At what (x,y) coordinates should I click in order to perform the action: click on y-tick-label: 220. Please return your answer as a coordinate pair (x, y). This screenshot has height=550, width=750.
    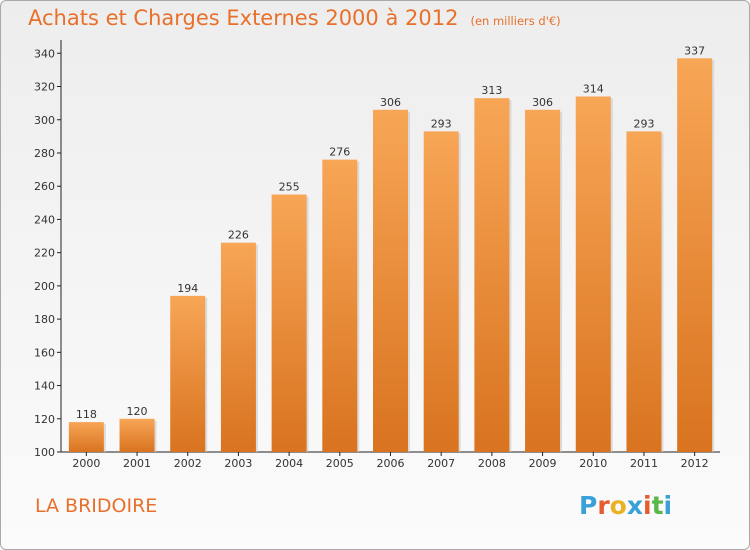
    Looking at the image, I should click on (44, 253).